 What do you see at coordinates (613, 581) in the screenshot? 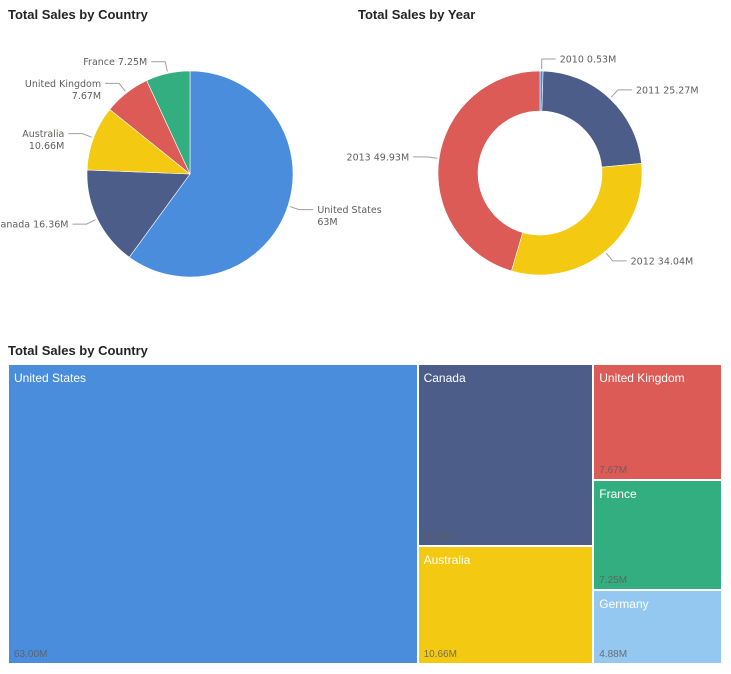
I see `treemap-tile-value: 7.25M` at bounding box center [613, 581].